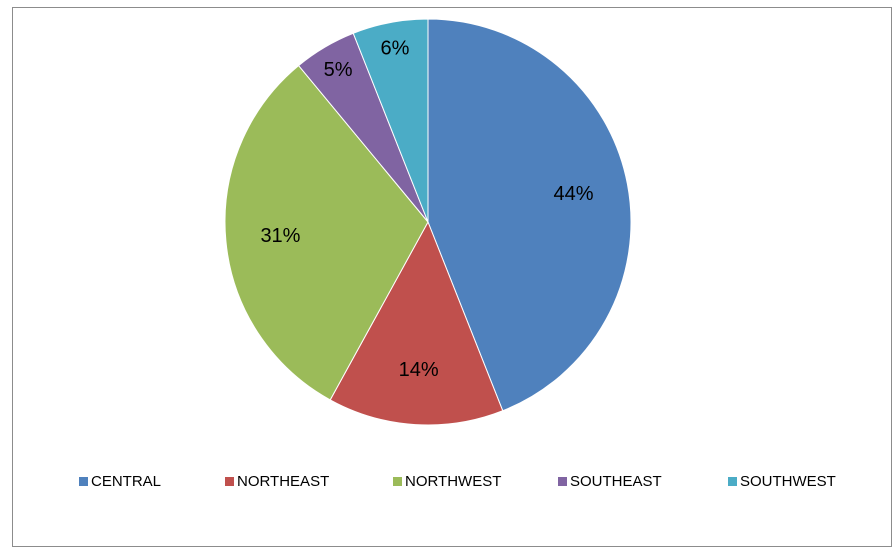 This screenshot has width=893, height=550. Describe the element at coordinates (453, 481) in the screenshot. I see `legend-label: NORTHWEST` at that location.